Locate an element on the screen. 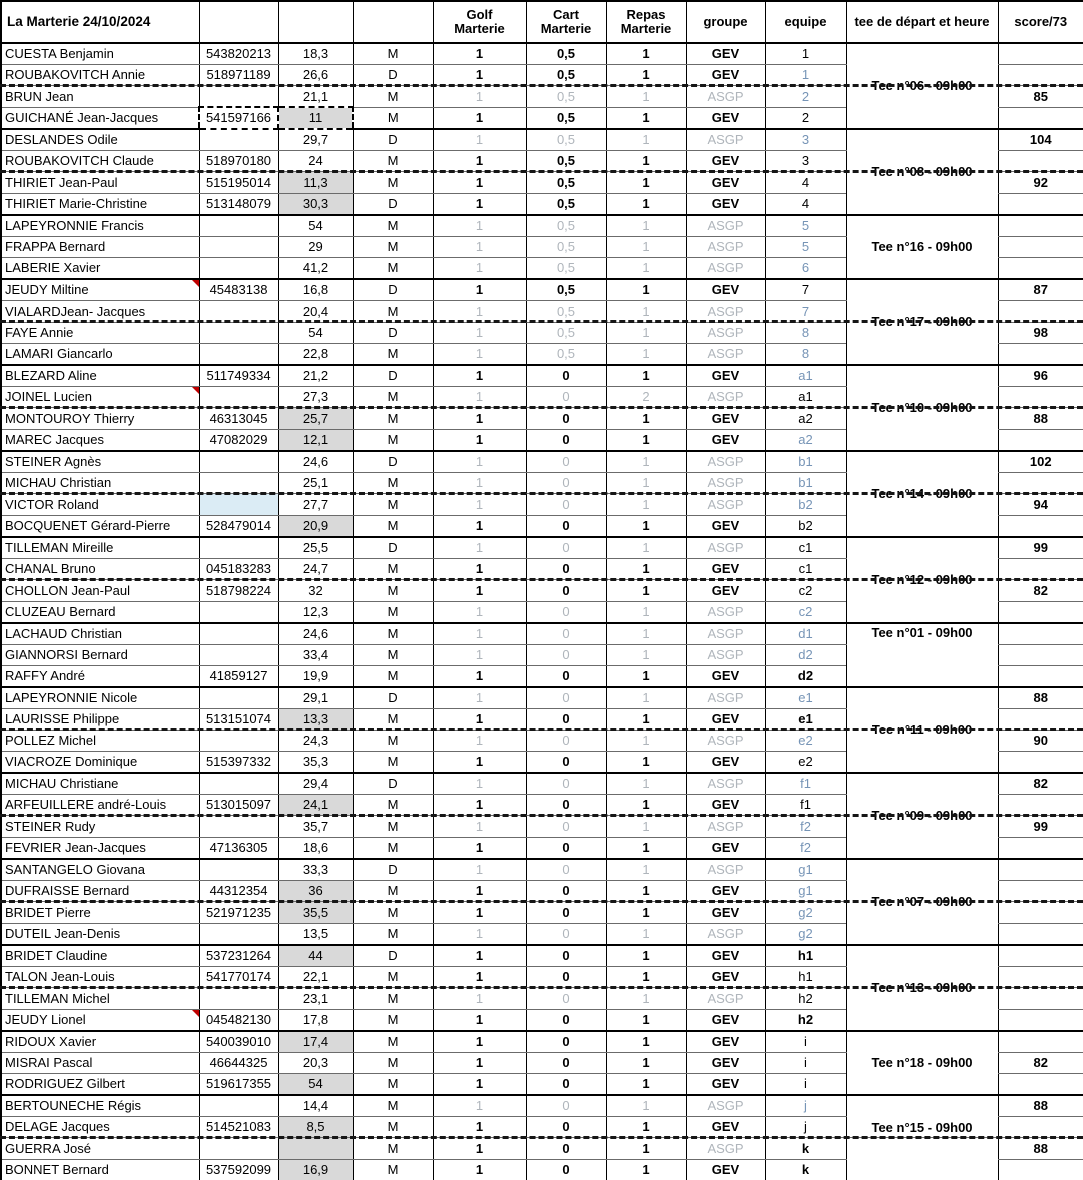  cell-player-name: GUERRA José is located at coordinates (99, 1148).